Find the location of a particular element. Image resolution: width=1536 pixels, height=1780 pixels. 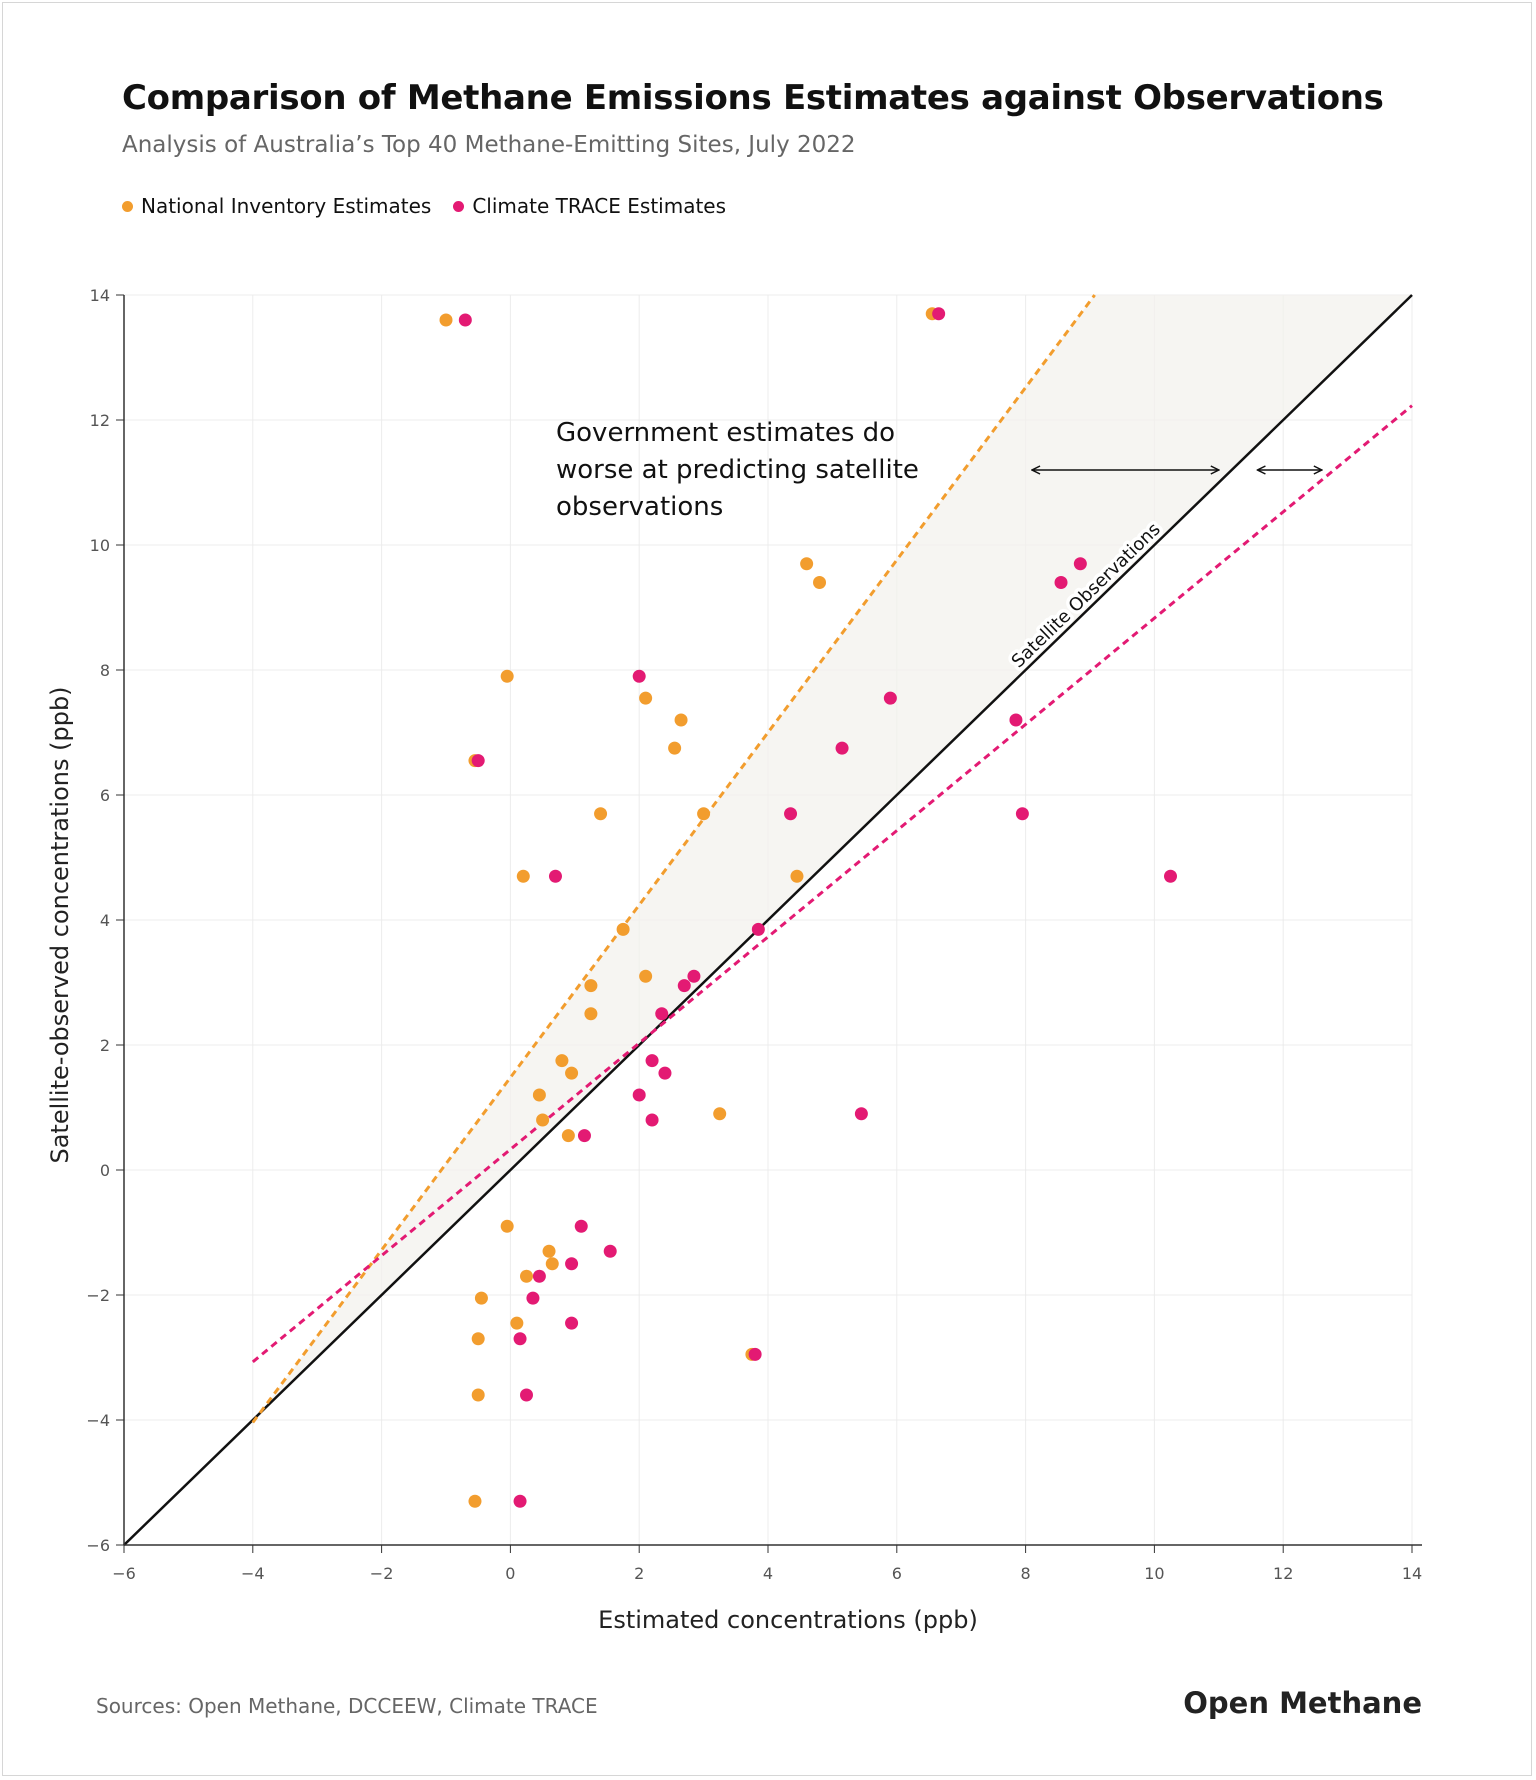

legend-item-national: National Inventory Estimates is located at coordinates (276, 206).